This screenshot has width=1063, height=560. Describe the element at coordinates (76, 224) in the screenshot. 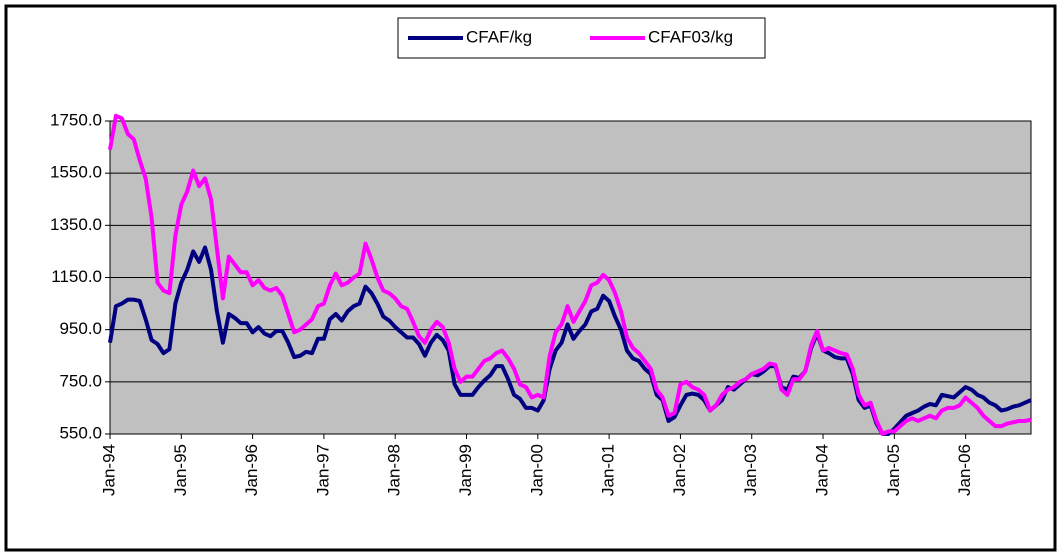

I see `y-tick-label: 1350.0` at that location.